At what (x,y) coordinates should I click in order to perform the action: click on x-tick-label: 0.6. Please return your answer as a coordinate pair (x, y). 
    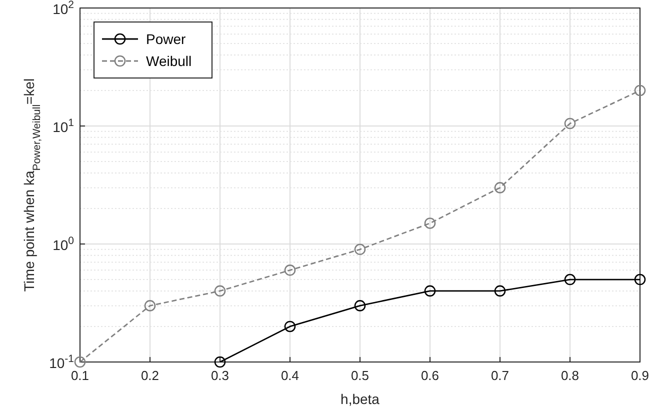
    Looking at the image, I should click on (430, 375).